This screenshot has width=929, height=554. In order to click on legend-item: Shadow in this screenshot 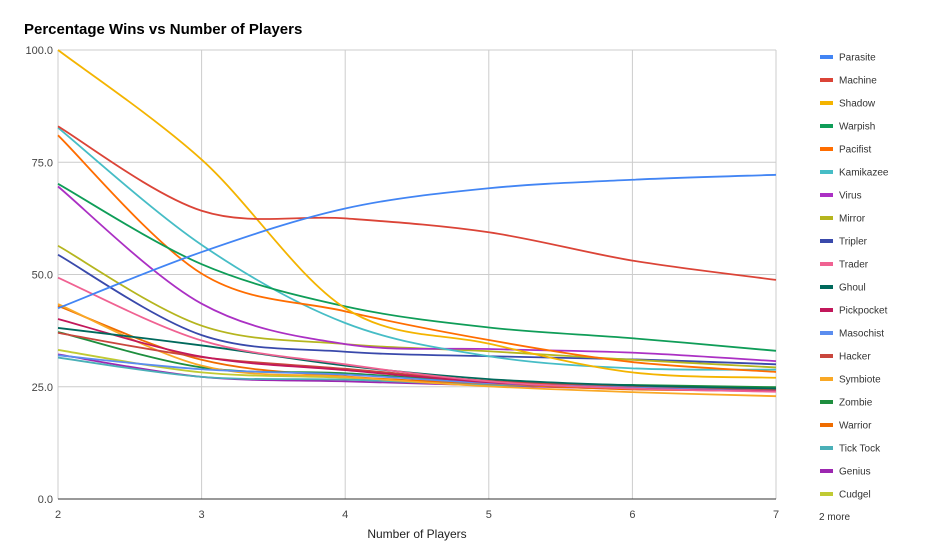, I will do `click(848, 104)`.